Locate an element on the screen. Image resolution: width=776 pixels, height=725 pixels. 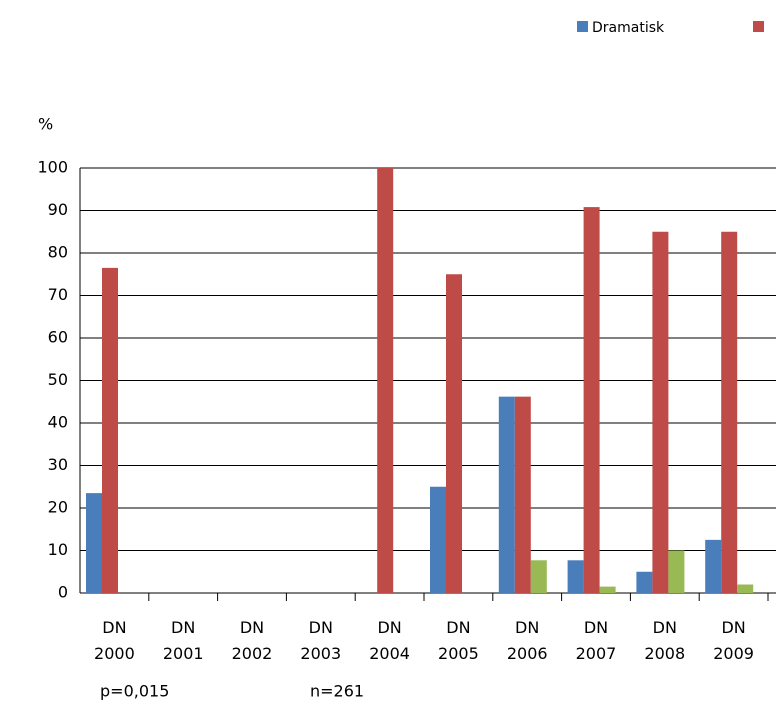
x-tick-label-box: DN 2001 is located at coordinates (183, 640).